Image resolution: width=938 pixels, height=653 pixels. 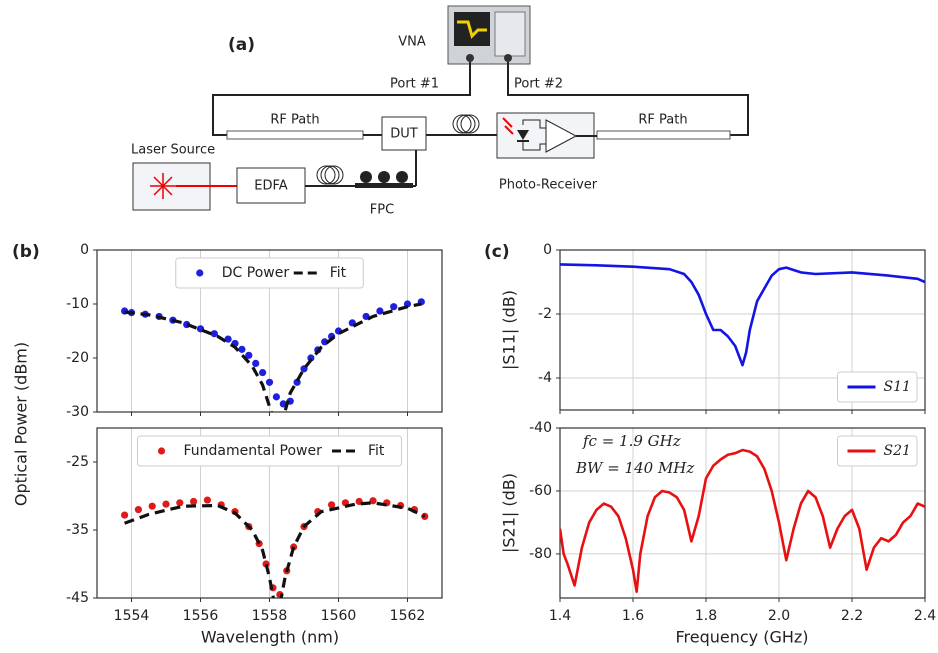 I want to click on y-tick-label: -30, so click(x=77, y=412).